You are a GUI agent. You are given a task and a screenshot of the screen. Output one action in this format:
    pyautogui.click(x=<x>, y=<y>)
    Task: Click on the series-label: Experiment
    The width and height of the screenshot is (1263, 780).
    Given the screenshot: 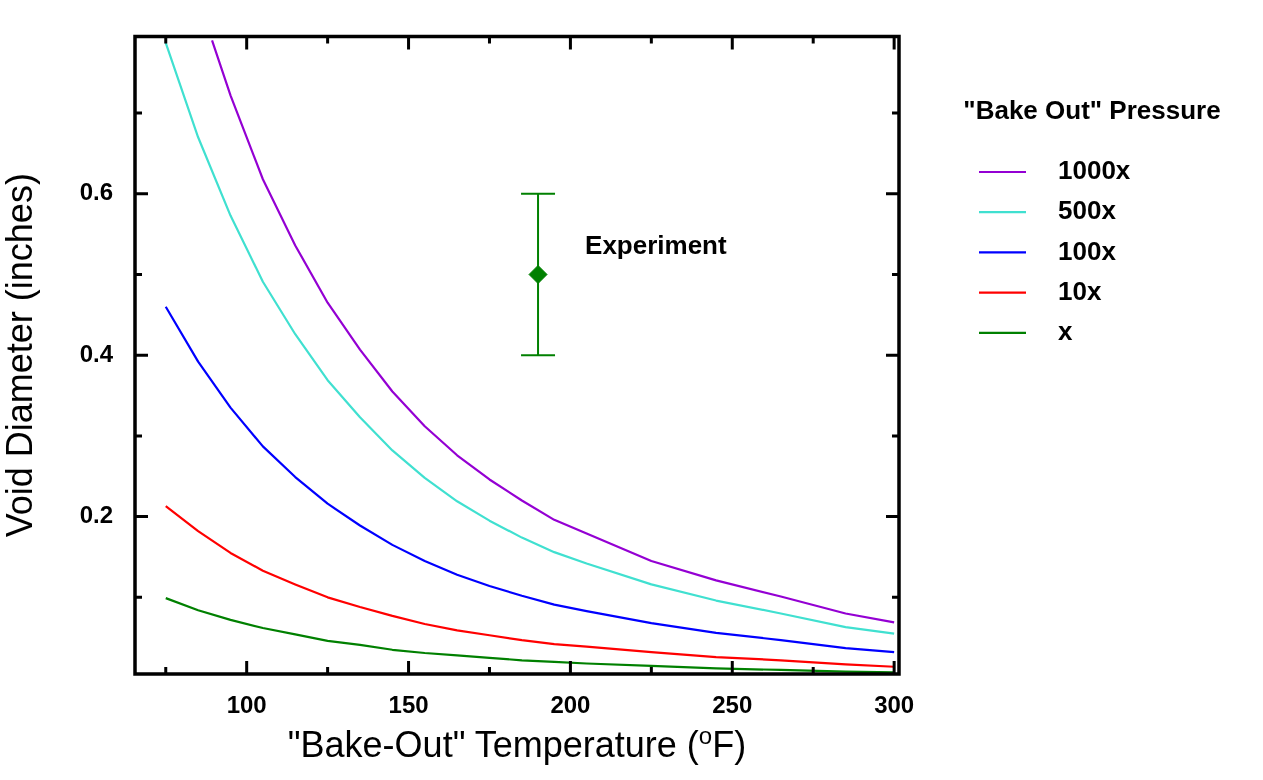 What is the action you would take?
    pyautogui.click(x=656, y=244)
    